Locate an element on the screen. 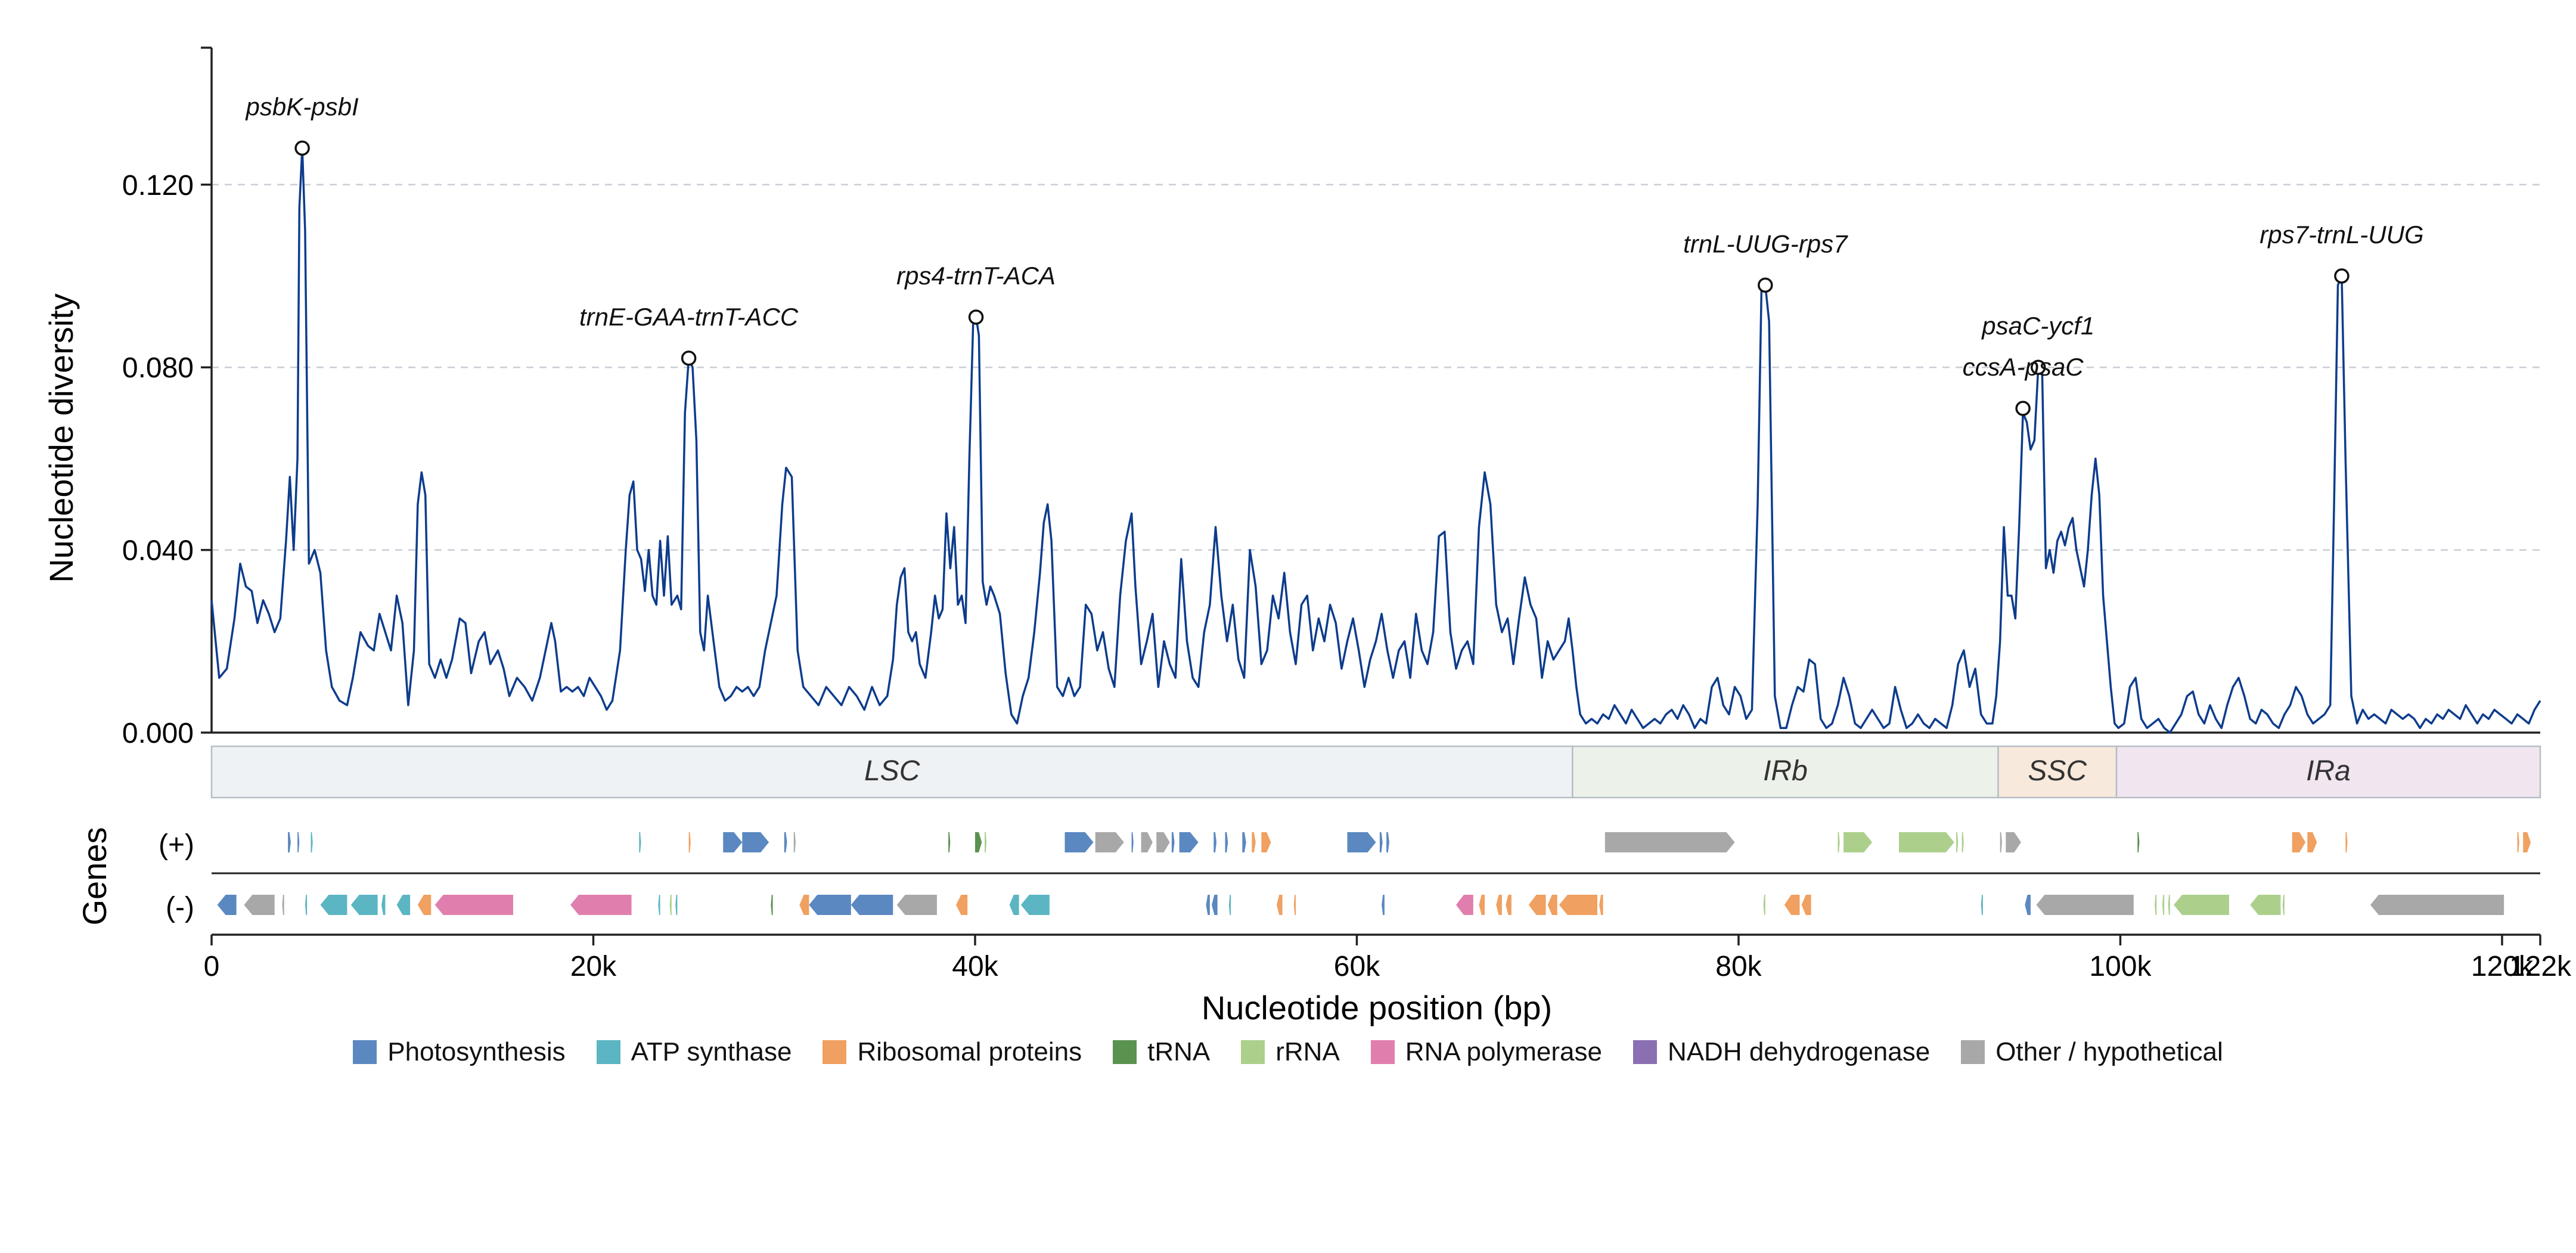 Image resolution: width=2576 pixels, height=1253 pixels. peak-annotation-label: rps4-trnT-ACA is located at coordinates (976, 276).